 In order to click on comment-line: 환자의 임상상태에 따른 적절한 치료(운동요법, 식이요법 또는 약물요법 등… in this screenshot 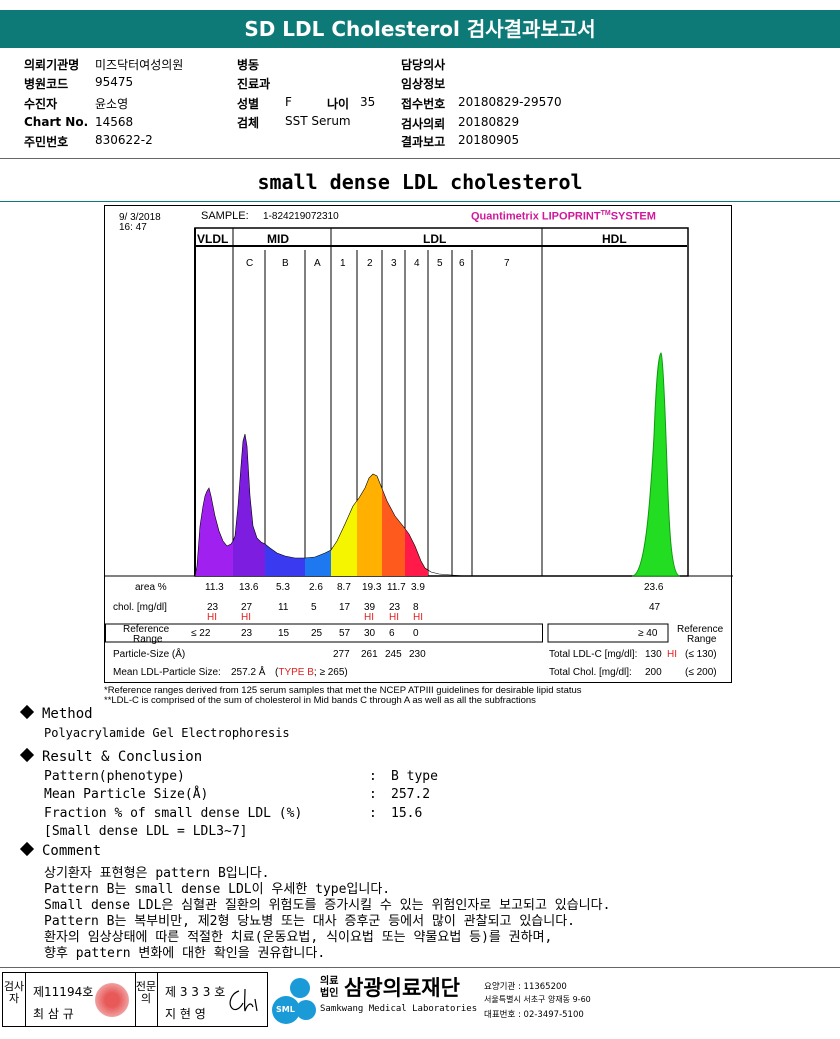, I will do `click(298, 937)`.